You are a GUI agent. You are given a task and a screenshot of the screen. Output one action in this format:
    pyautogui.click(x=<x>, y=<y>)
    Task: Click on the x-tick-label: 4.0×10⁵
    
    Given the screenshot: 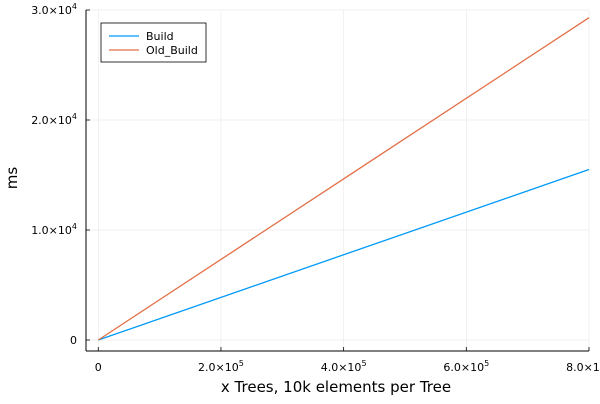 What is the action you would take?
    pyautogui.click(x=344, y=366)
    